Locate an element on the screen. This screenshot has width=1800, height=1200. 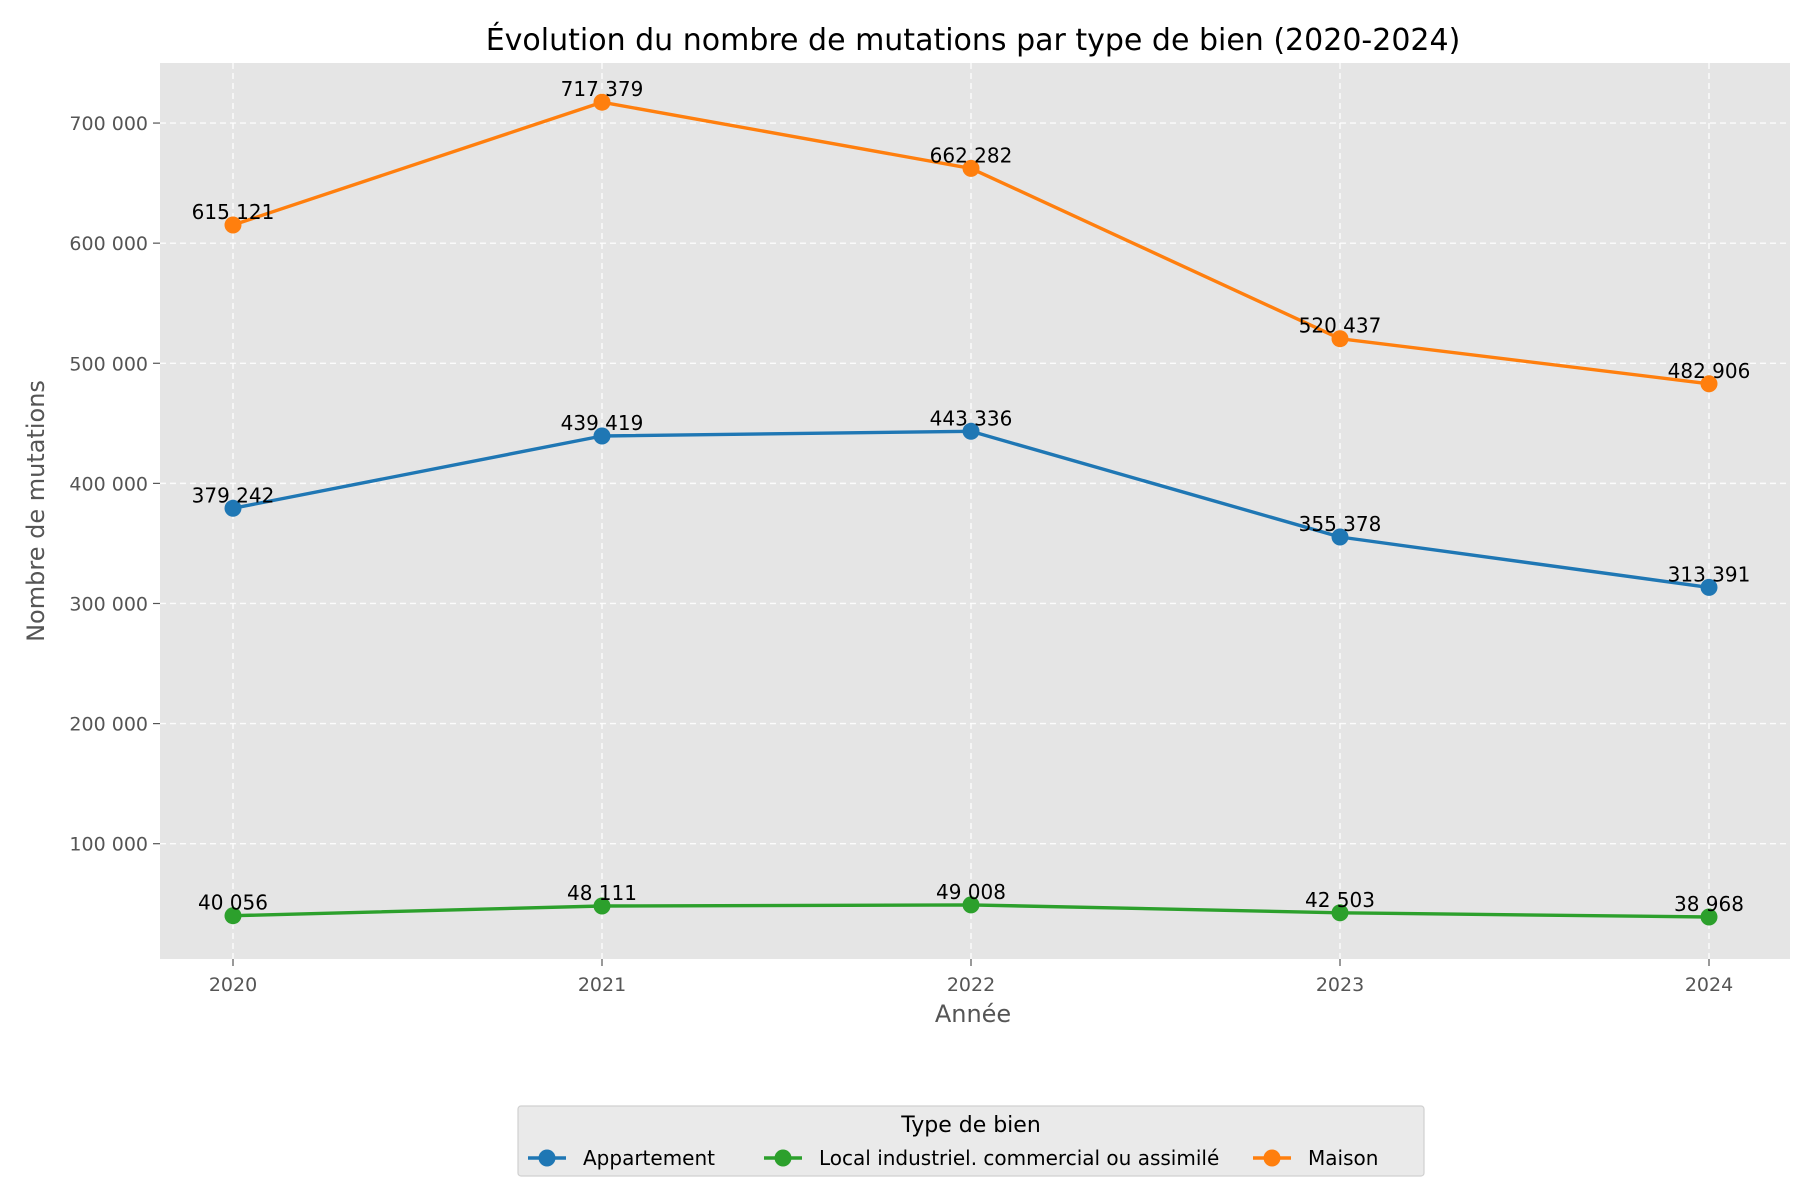
y-tick-label-300000: 300 000 is located at coordinates (108, 604).